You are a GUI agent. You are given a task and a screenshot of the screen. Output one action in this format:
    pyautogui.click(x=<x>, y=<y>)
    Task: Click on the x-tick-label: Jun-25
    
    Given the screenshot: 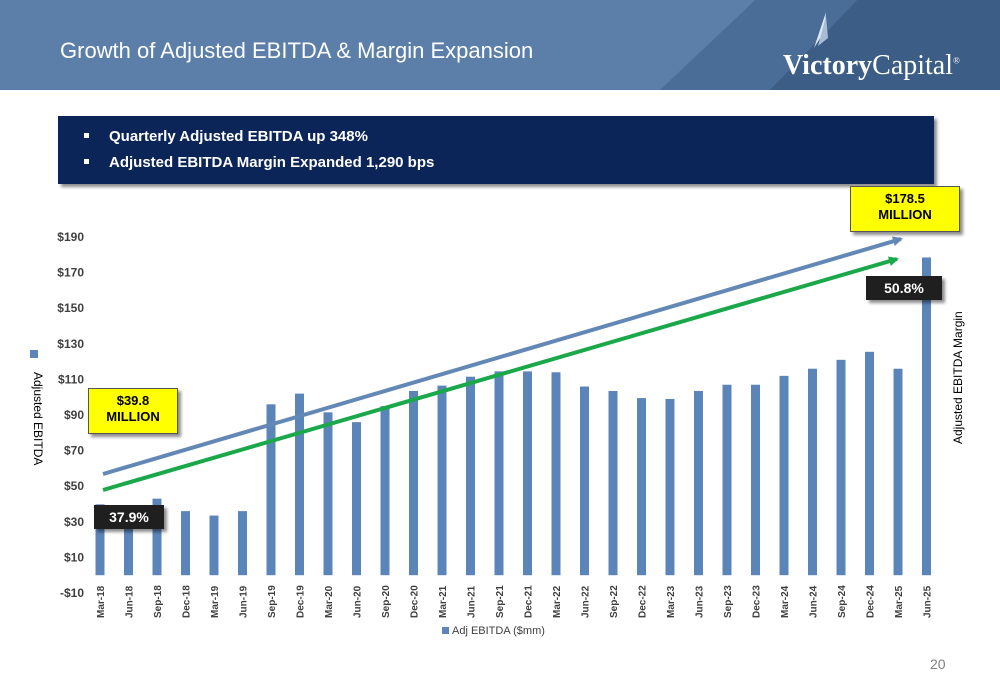 What is the action you would take?
    pyautogui.click(x=928, y=601)
    